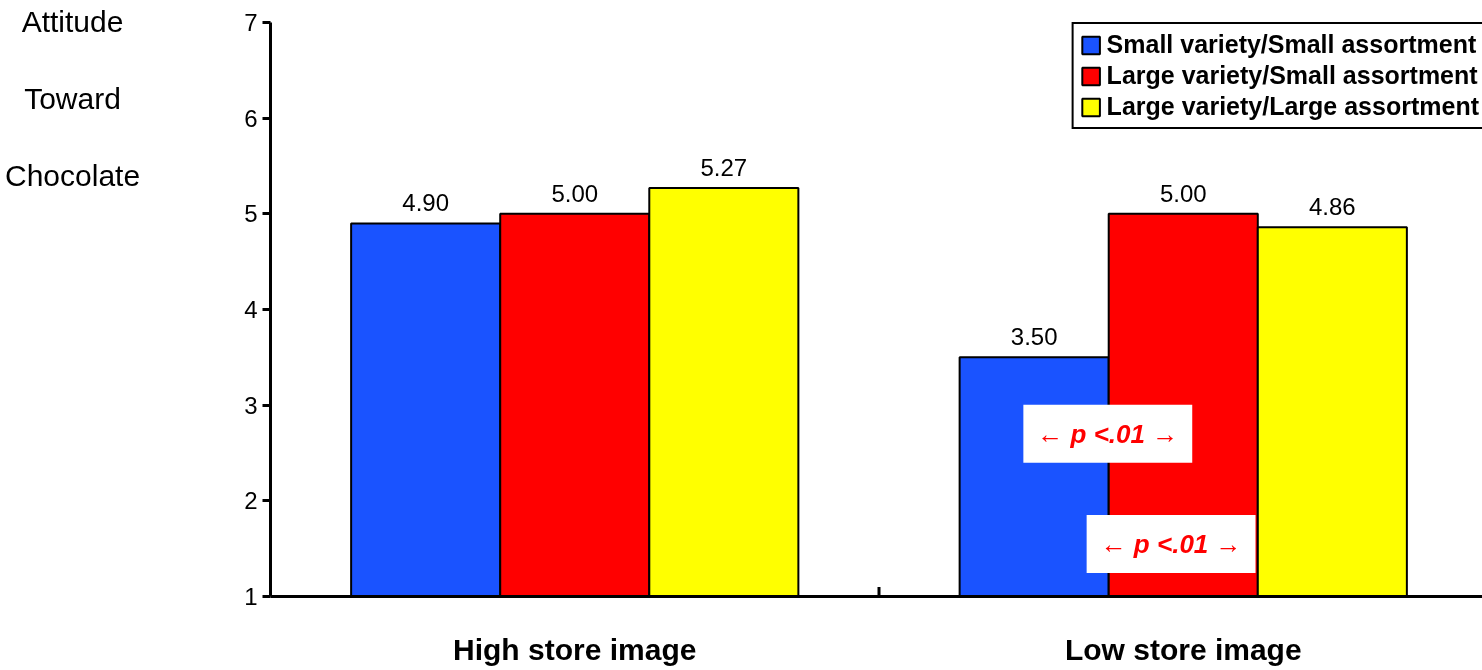 Image resolution: width=1482 pixels, height=670 pixels. Describe the element at coordinates (1332, 207) in the screenshot. I see `data-label: 4.86` at that location.